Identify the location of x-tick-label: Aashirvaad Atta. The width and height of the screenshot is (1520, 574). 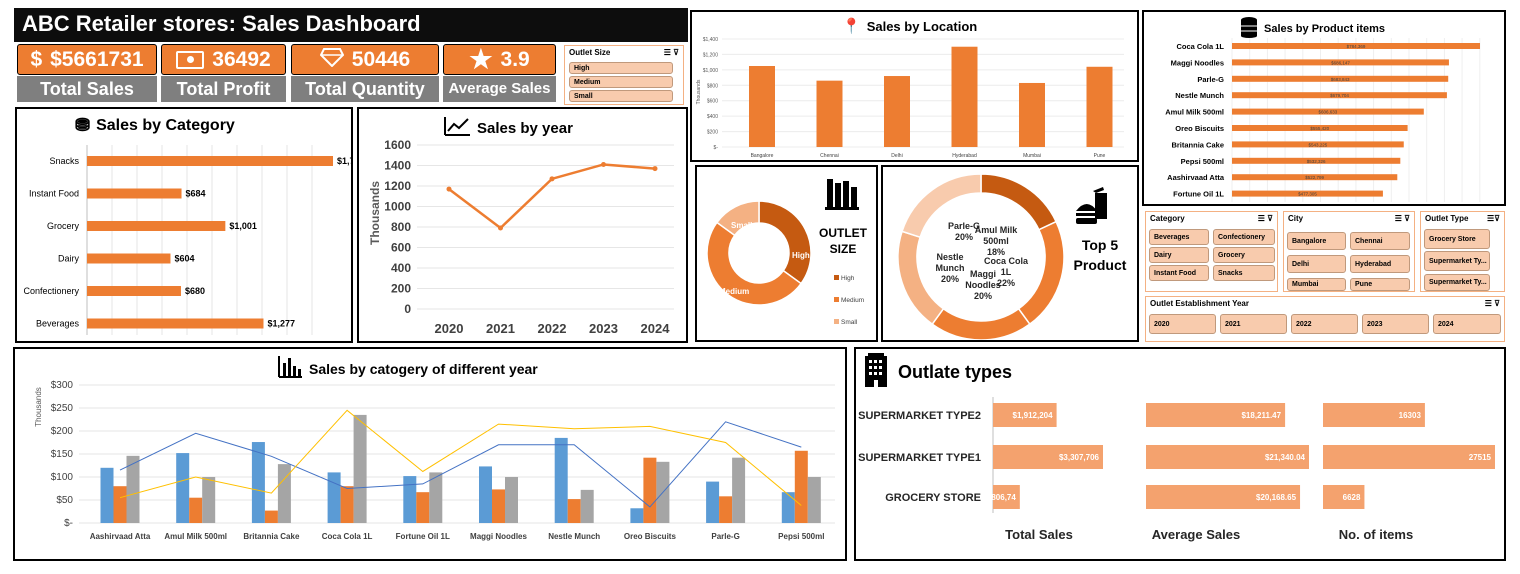
(120, 536).